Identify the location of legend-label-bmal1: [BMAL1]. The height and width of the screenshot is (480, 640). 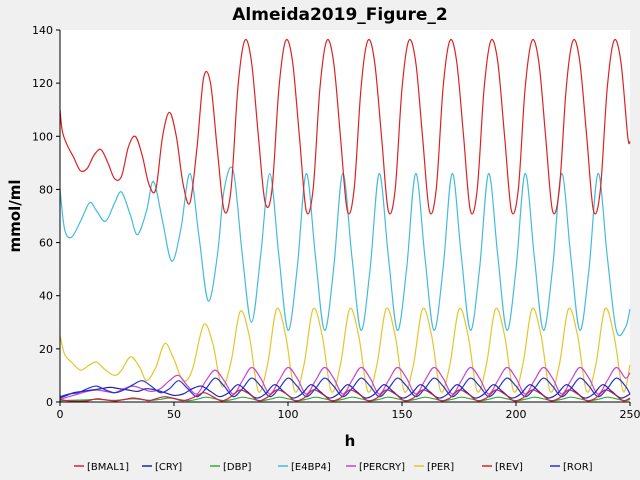
(108, 467).